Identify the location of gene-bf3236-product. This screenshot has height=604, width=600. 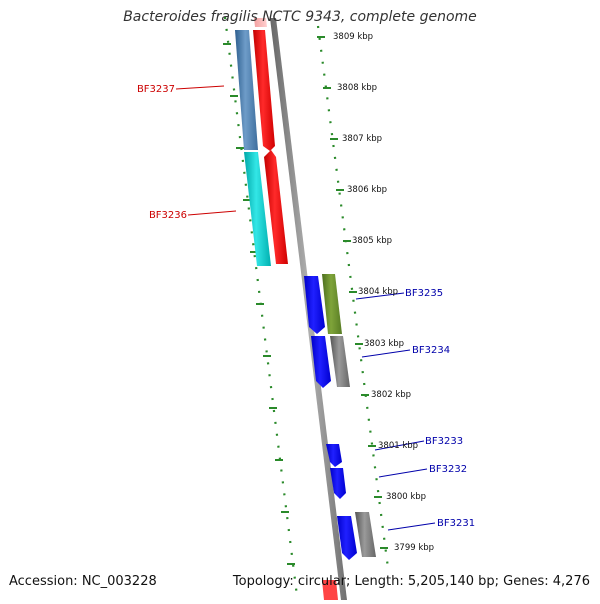
(257, 209).